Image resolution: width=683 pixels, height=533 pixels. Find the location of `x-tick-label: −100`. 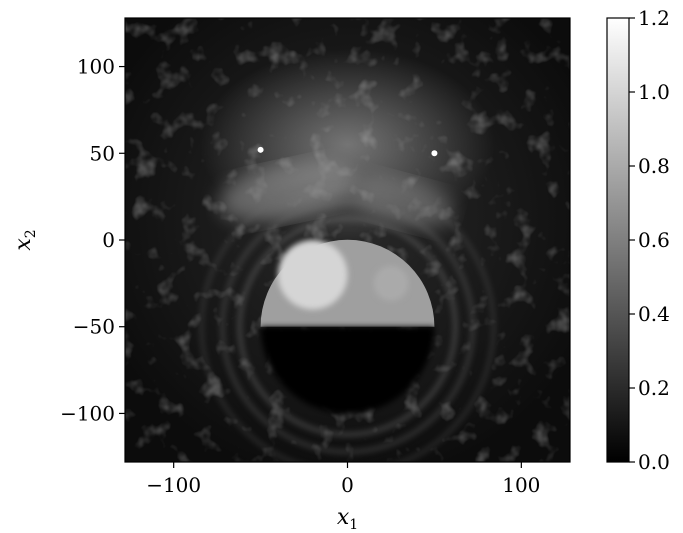

x-tick-label: −100 is located at coordinates (173, 485).